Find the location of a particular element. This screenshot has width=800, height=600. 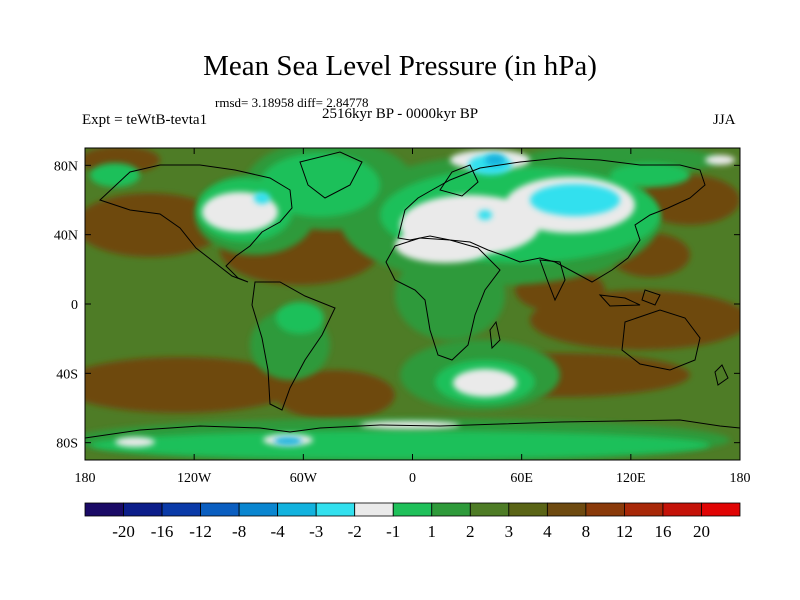

colorbar-label: -3 is located at coordinates (316, 531).